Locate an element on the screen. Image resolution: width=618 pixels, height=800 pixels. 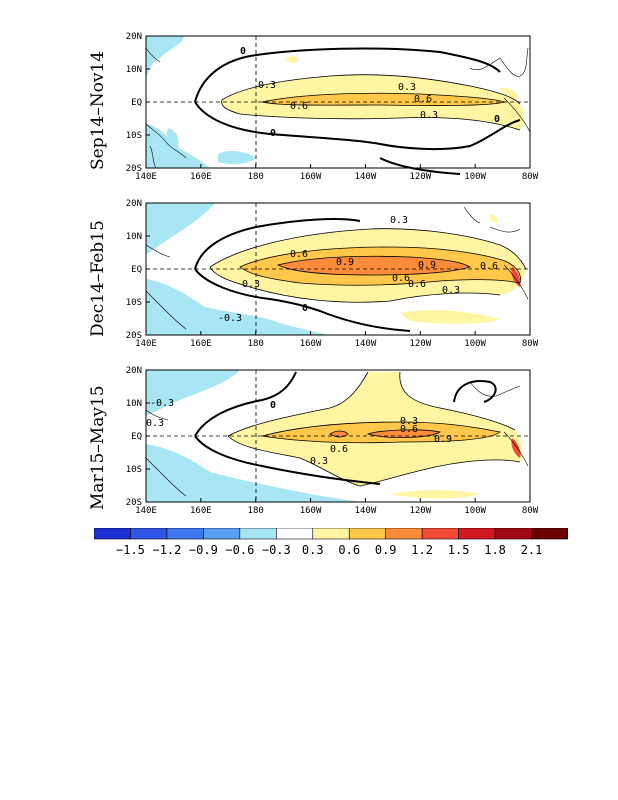
x-tick-label: 180 is located at coordinates (256, 344).